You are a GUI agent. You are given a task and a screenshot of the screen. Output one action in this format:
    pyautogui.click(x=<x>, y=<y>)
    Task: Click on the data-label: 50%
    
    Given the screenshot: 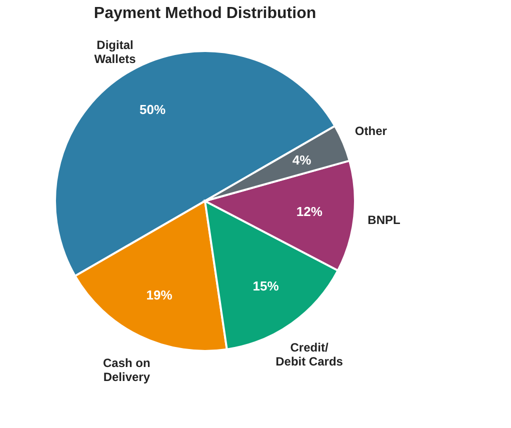 What is the action you would take?
    pyautogui.click(x=152, y=110)
    